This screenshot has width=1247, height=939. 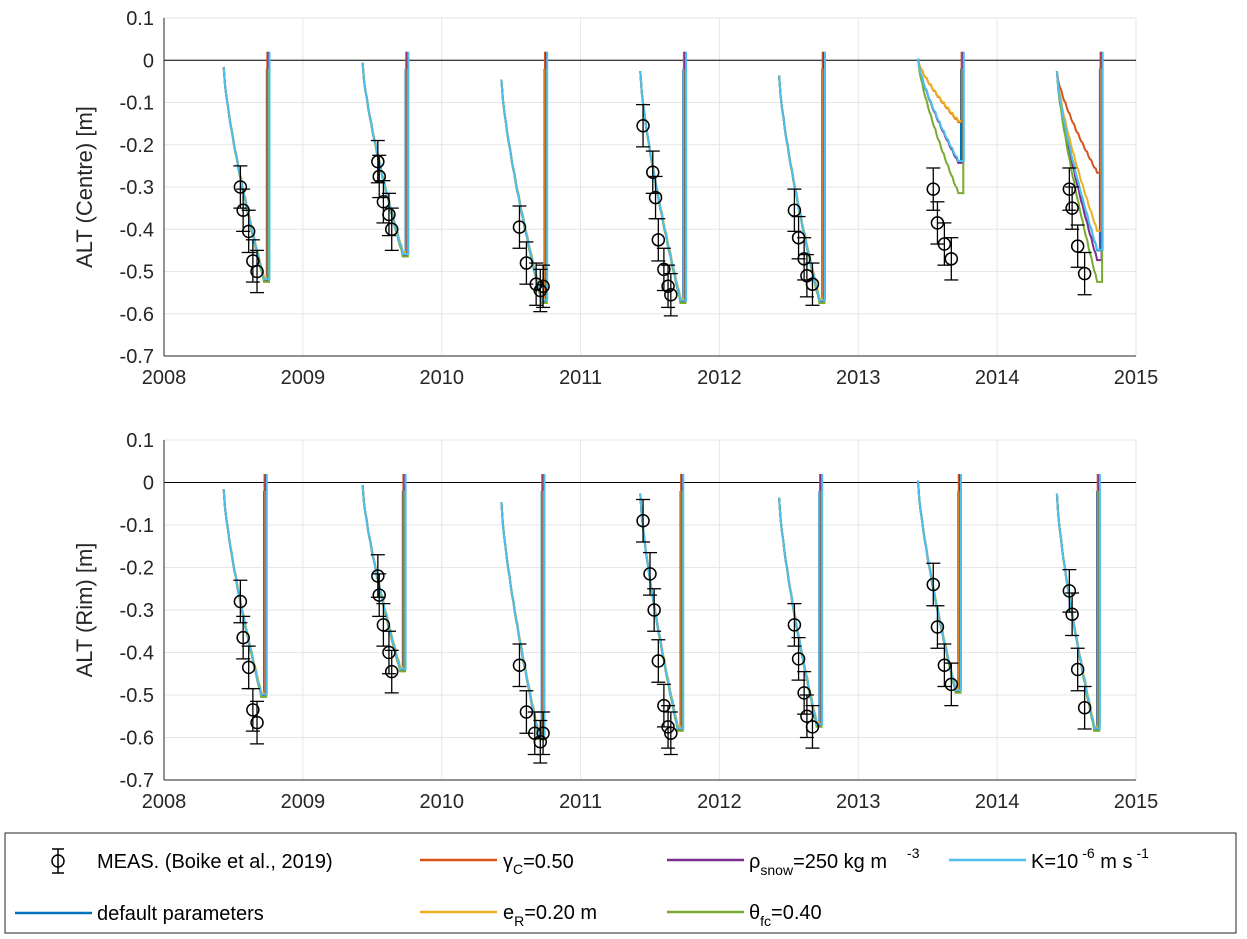 I want to click on y-tick-label: -0.3, so click(x=137, y=188).